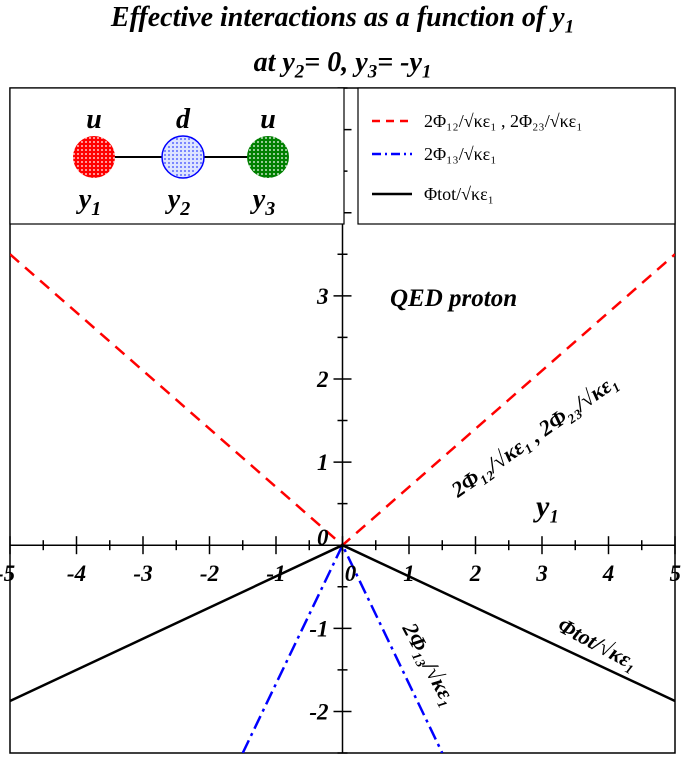 The width and height of the screenshot is (685, 758). Describe the element at coordinates (322, 379) in the screenshot. I see `y-tick-label: 2` at that location.